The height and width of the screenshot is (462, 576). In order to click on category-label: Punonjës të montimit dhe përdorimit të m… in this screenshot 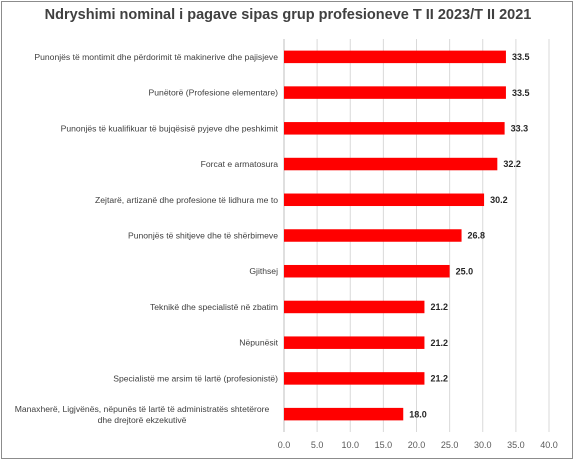, I will do `click(156, 57)`.